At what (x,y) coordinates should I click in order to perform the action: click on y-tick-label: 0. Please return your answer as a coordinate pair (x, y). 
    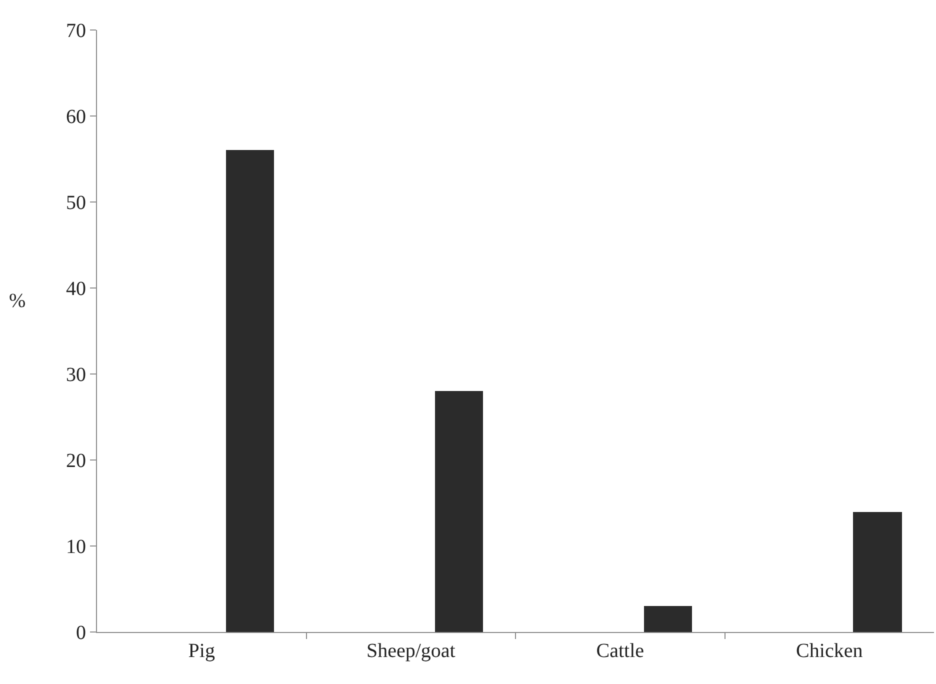
    Looking at the image, I should click on (81, 633).